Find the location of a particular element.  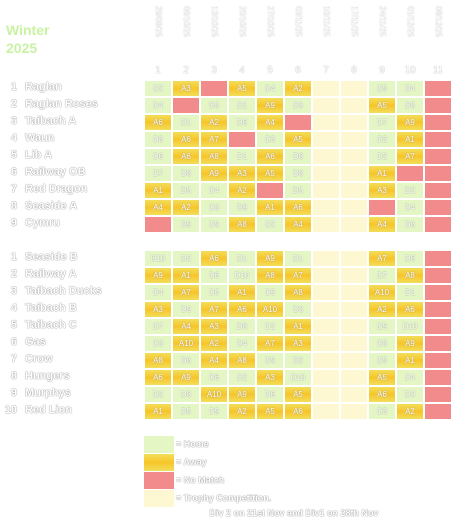

fixture-cell: D7 is located at coordinates (382, 275).